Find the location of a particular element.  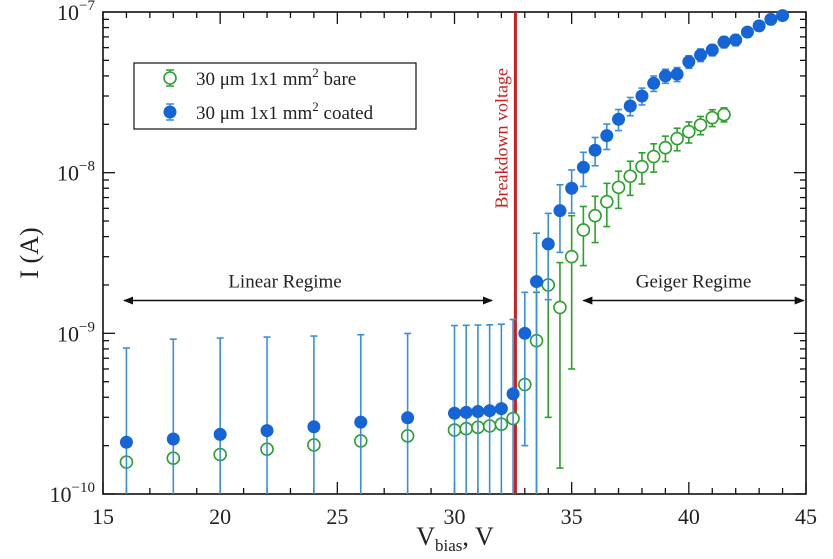

y-tick-labels: 10⁻¹⁰ 10⁻⁹ 10⁻⁸ 10⁻⁷ is located at coordinates (73, 253).